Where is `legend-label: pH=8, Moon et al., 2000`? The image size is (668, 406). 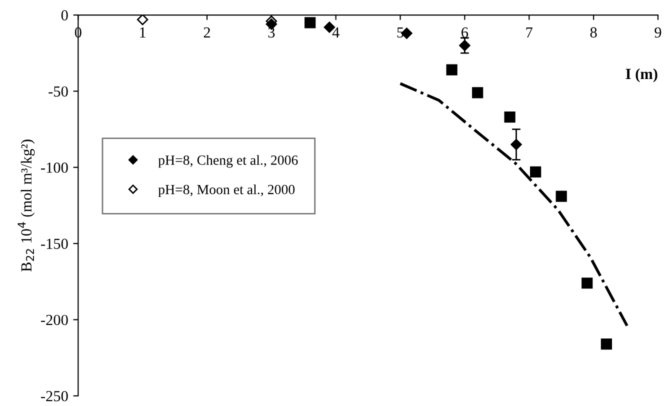 legend-label: pH=8, Moon et al., 2000 is located at coordinates (226, 191).